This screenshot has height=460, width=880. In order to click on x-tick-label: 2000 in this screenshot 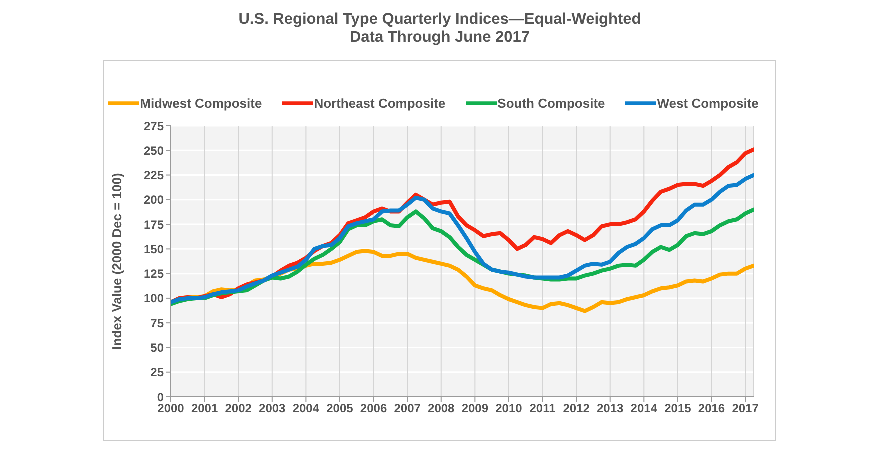, I will do `click(171, 409)`.